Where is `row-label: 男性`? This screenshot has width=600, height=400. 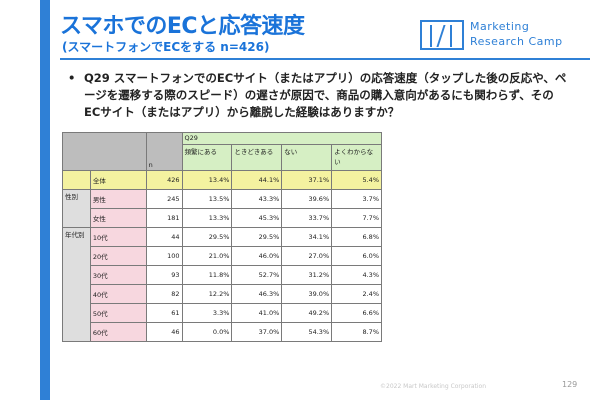 row-label: 男性 is located at coordinates (118, 199).